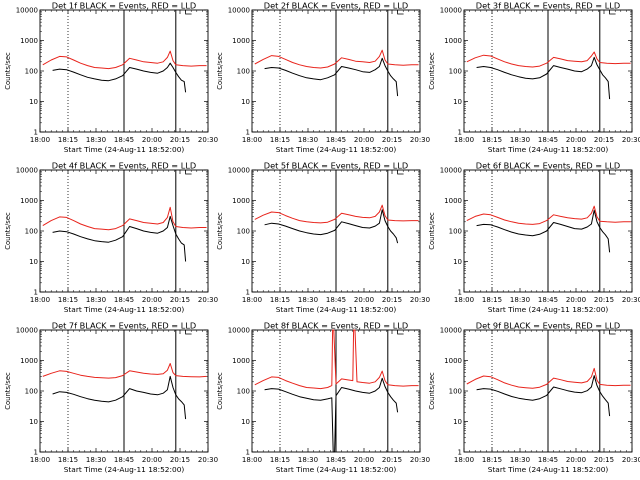  Describe the element at coordinates (336, 326) in the screenshot. I see `panel-title: Det 8f BLACK = Events, RED = LLD` at that location.